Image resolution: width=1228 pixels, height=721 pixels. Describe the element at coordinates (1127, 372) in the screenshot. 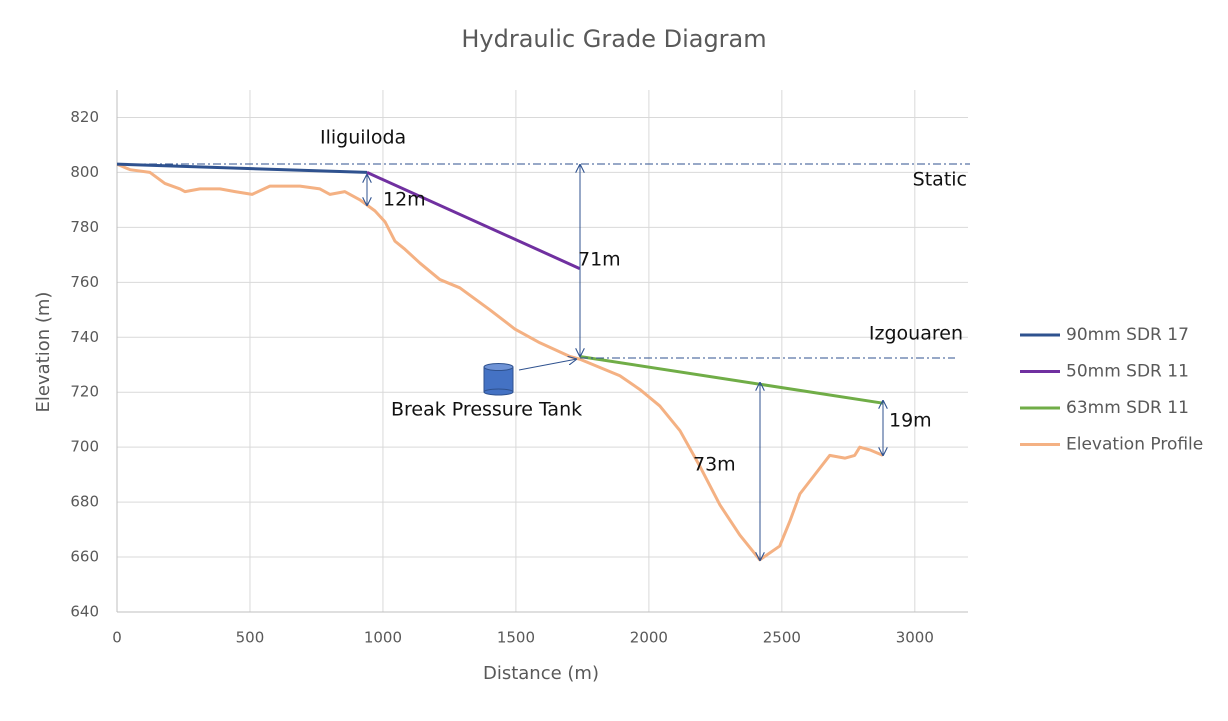

I see `legend-label: 50mm SDR 11` at that location.